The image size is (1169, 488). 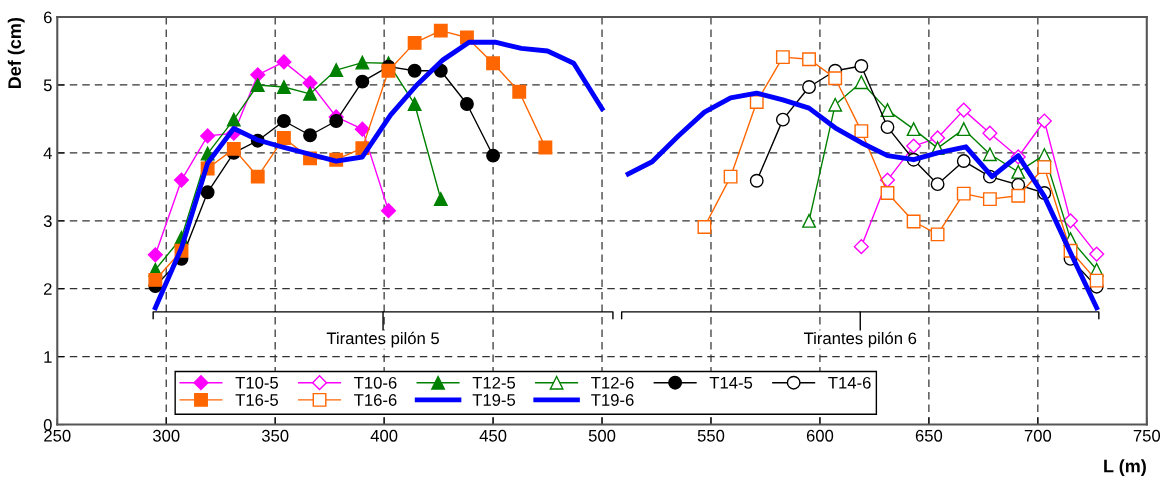 I want to click on legend-label: T10-6, so click(x=375, y=382).